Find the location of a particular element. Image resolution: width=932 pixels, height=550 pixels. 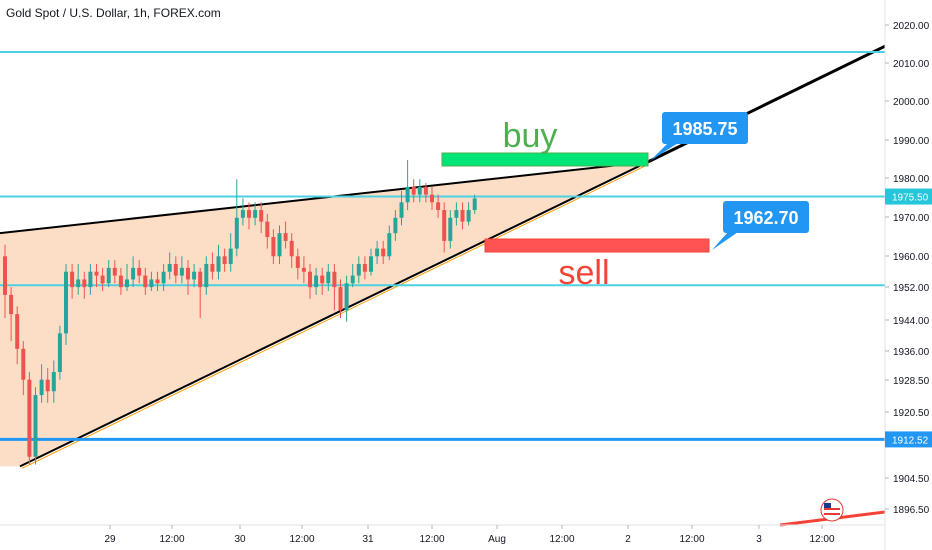

time-tick-label: 2 is located at coordinates (628, 539).